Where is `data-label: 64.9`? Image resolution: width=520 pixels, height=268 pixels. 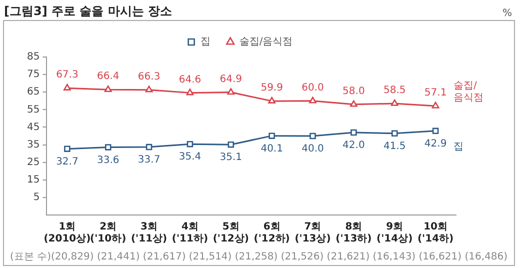
data-label: 64.9 is located at coordinates (231, 79).